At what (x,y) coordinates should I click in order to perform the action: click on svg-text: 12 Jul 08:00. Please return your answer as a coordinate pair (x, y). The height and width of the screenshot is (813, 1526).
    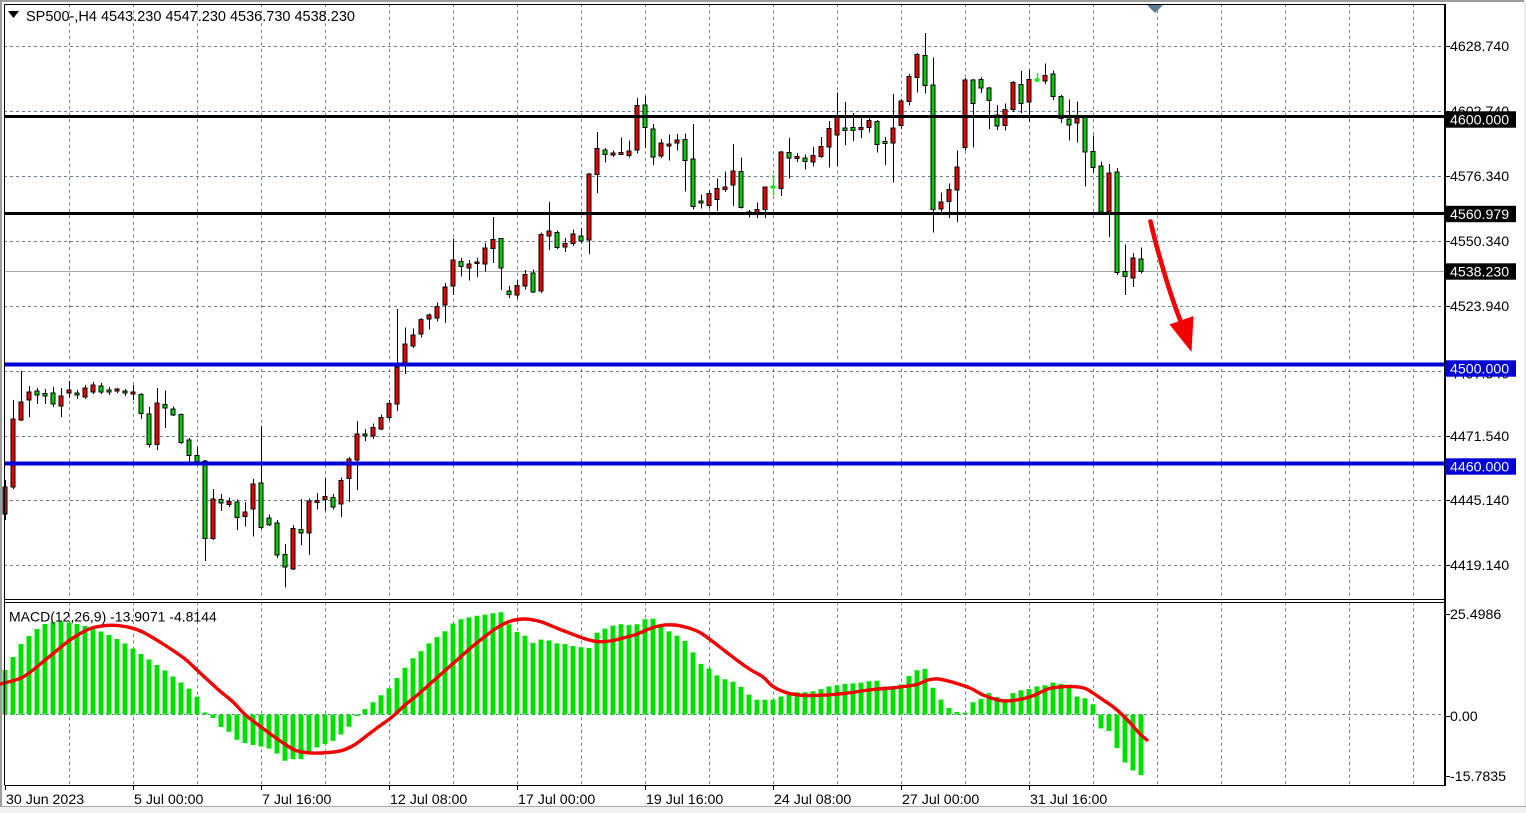
    Looking at the image, I should click on (428, 800).